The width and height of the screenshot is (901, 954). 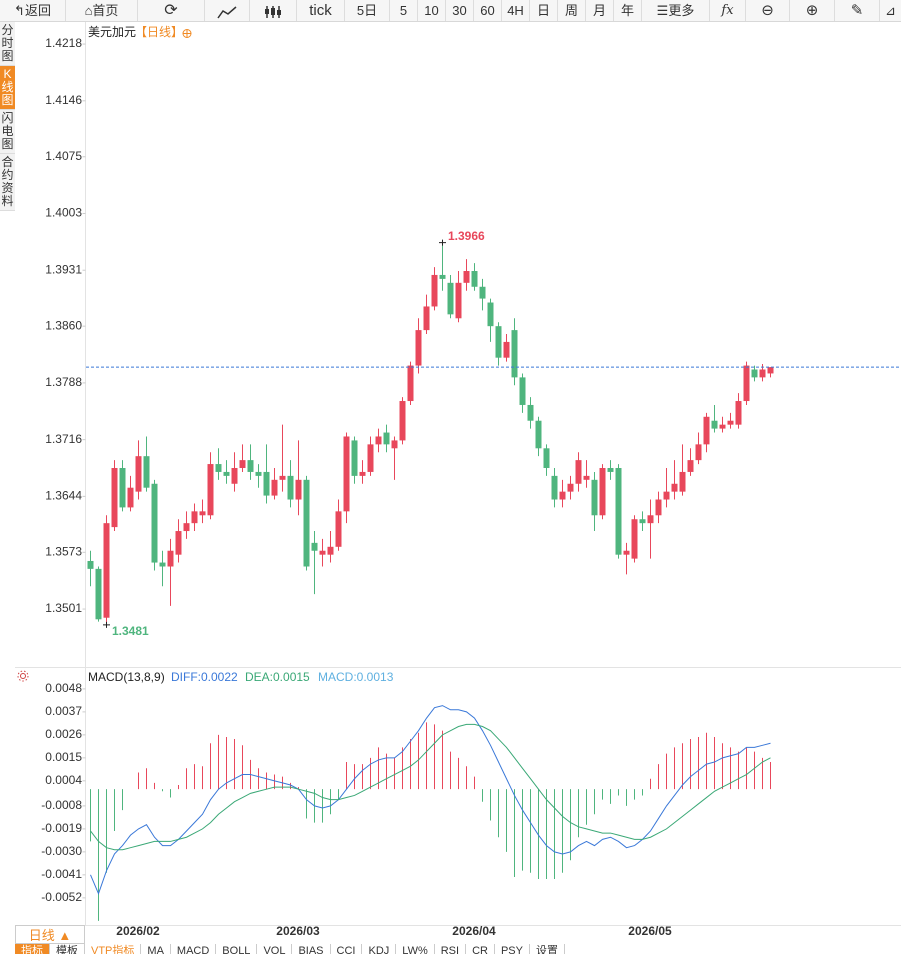 What do you see at coordinates (171, 10) in the screenshot?
I see `refresh-button: ⟳` at bounding box center [171, 10].